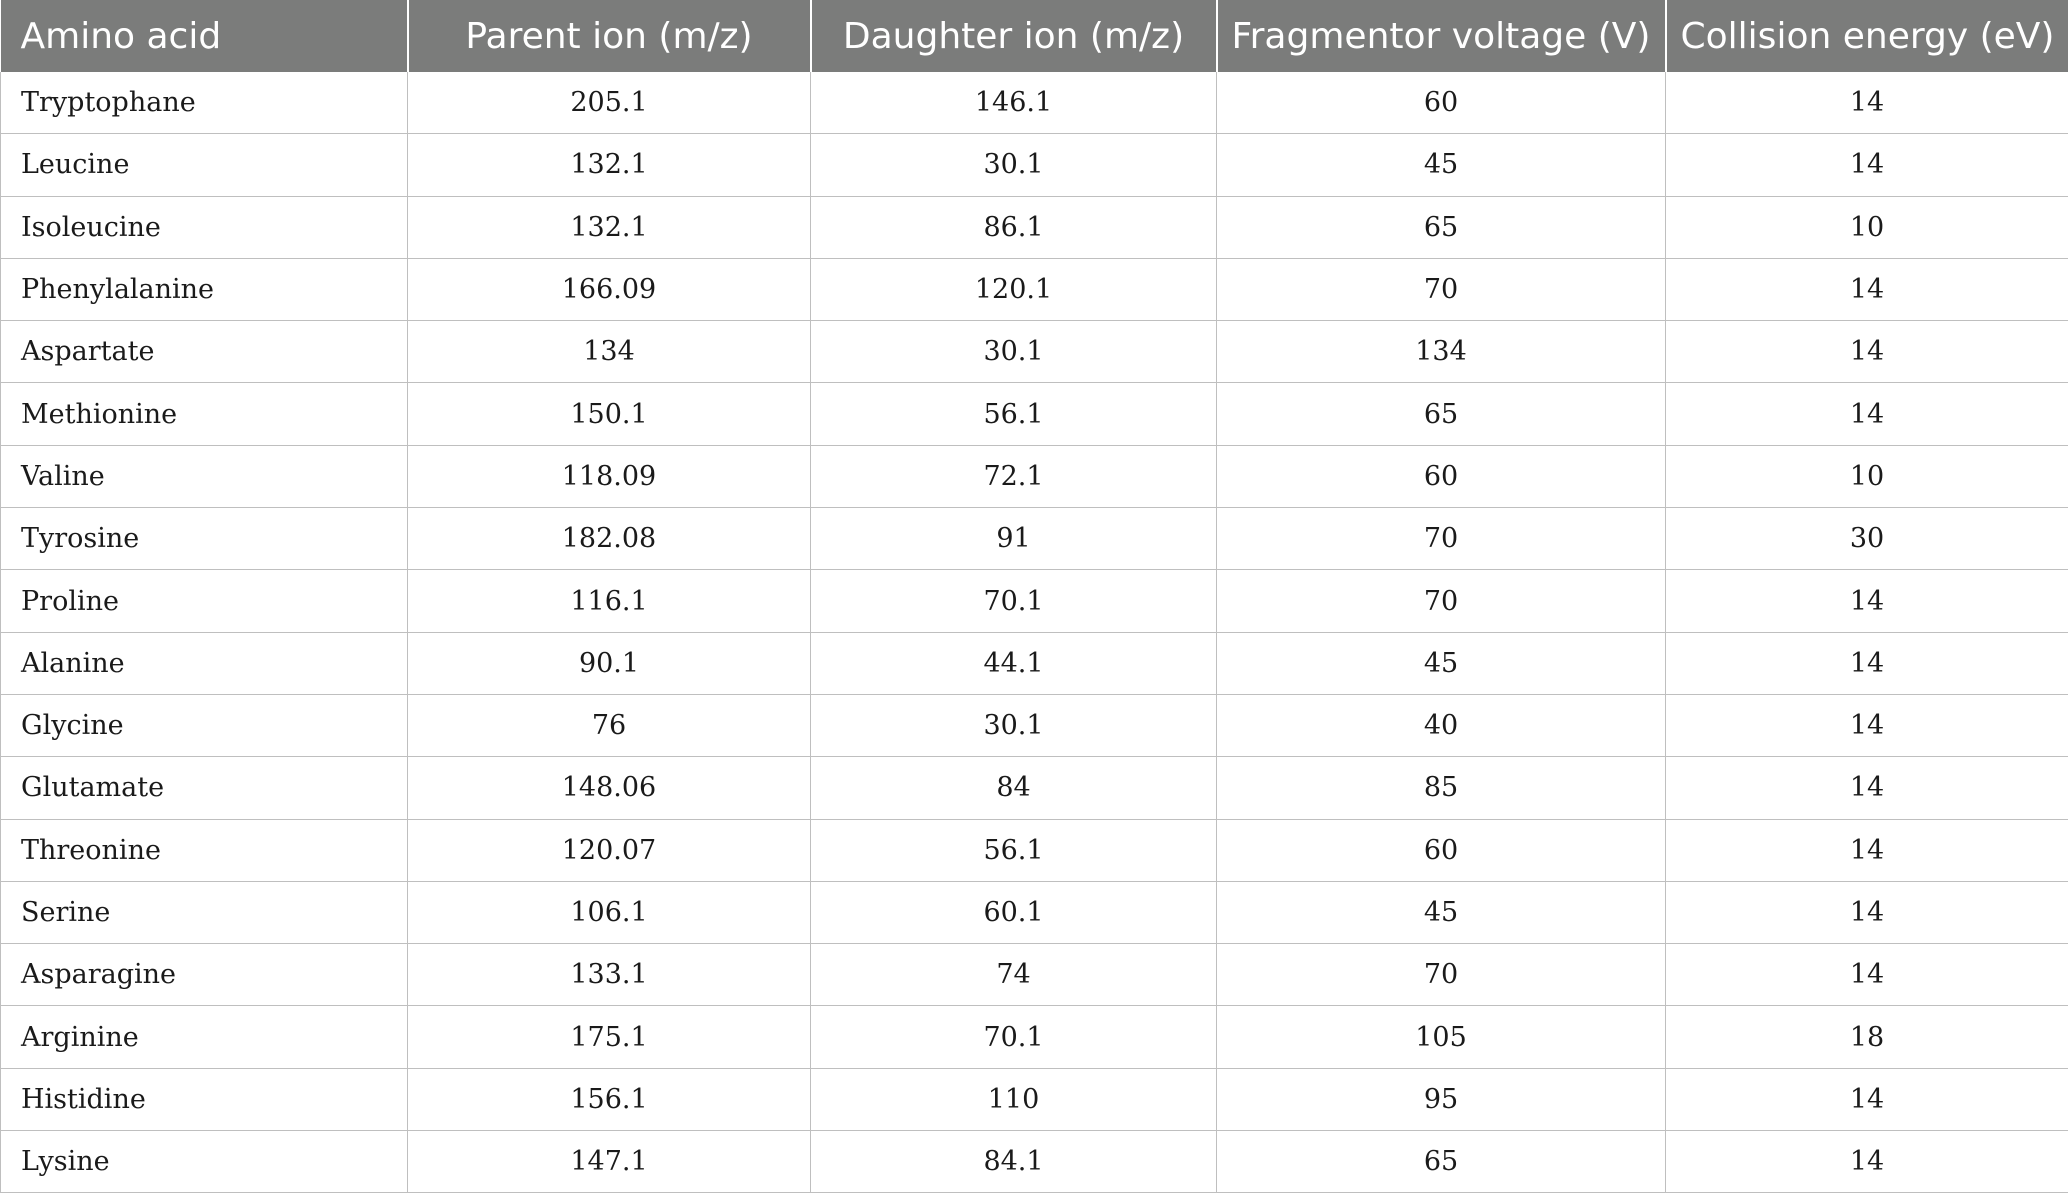 The image size is (2068, 1196). What do you see at coordinates (609, 850) in the screenshot?
I see `cell-parent-ion: 120.07` at bounding box center [609, 850].